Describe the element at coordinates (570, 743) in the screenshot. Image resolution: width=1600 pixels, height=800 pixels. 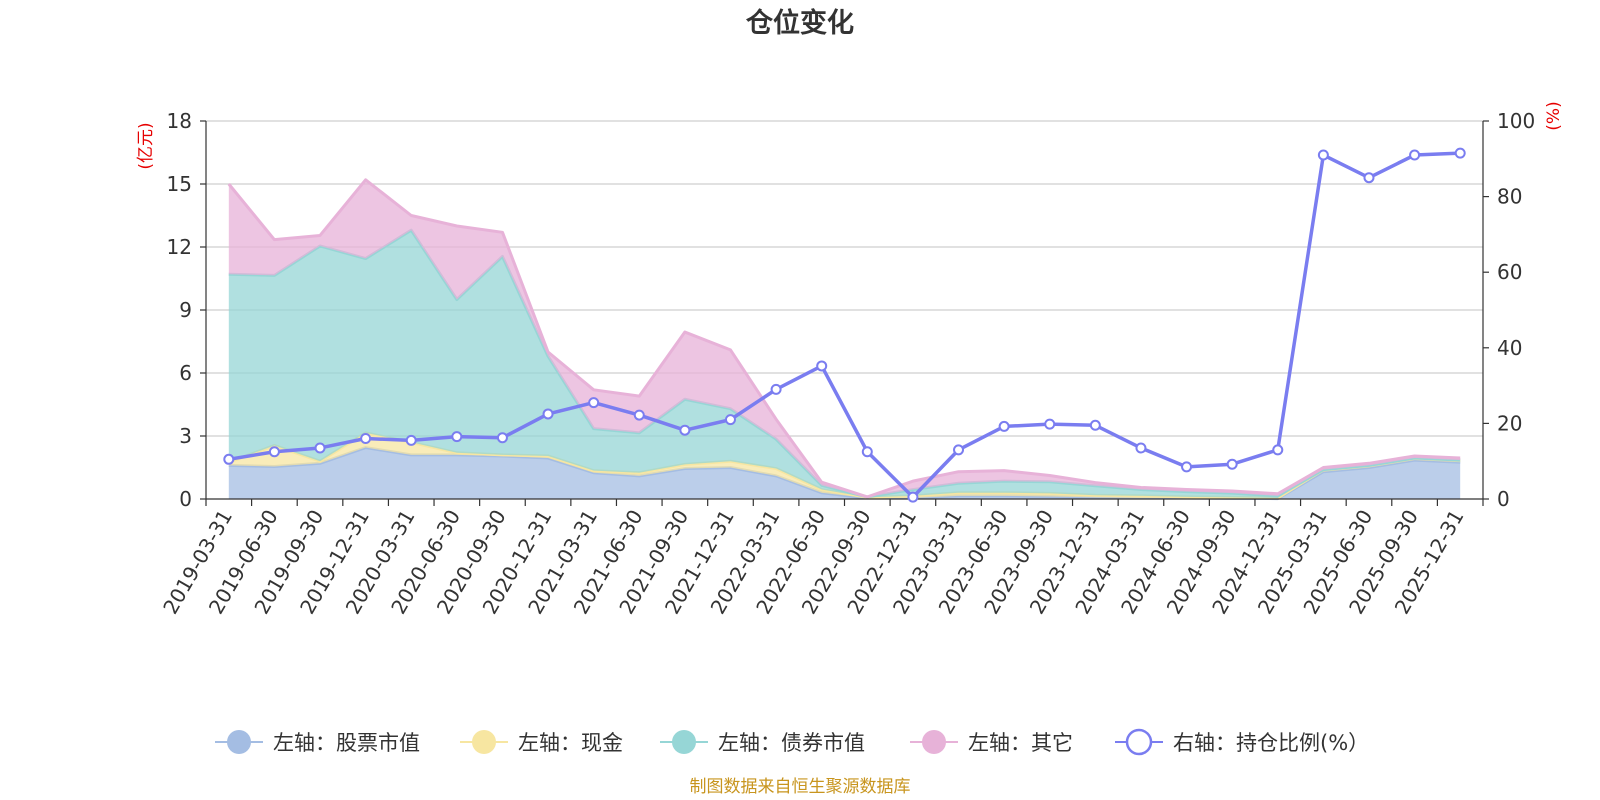
I see `legend-label: 左轴：现金` at that location.